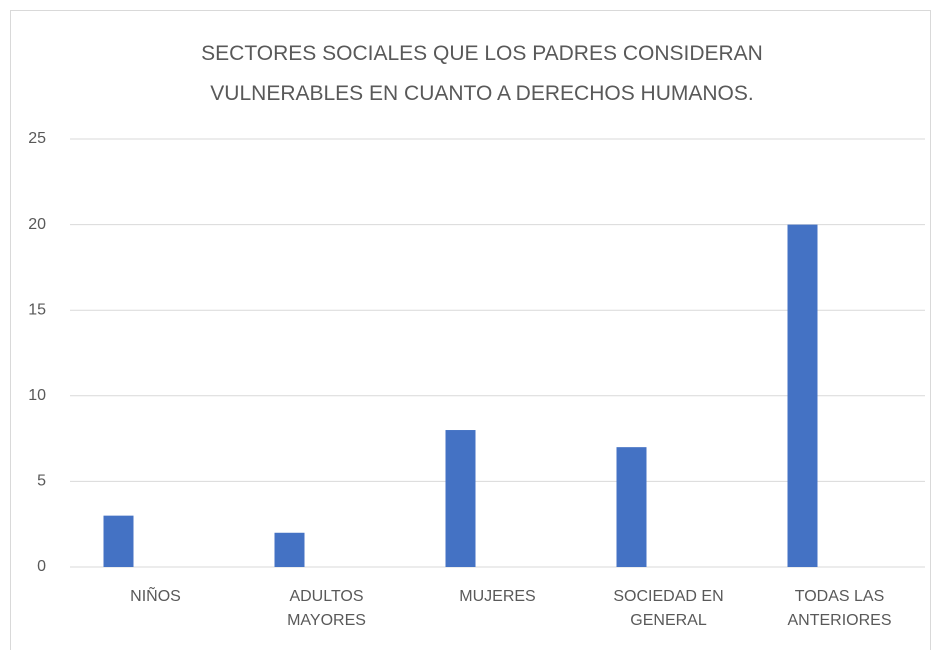  Describe the element at coordinates (326, 608) in the screenshot. I see `x-tick-label: ADULTOS MAYORES` at that location.